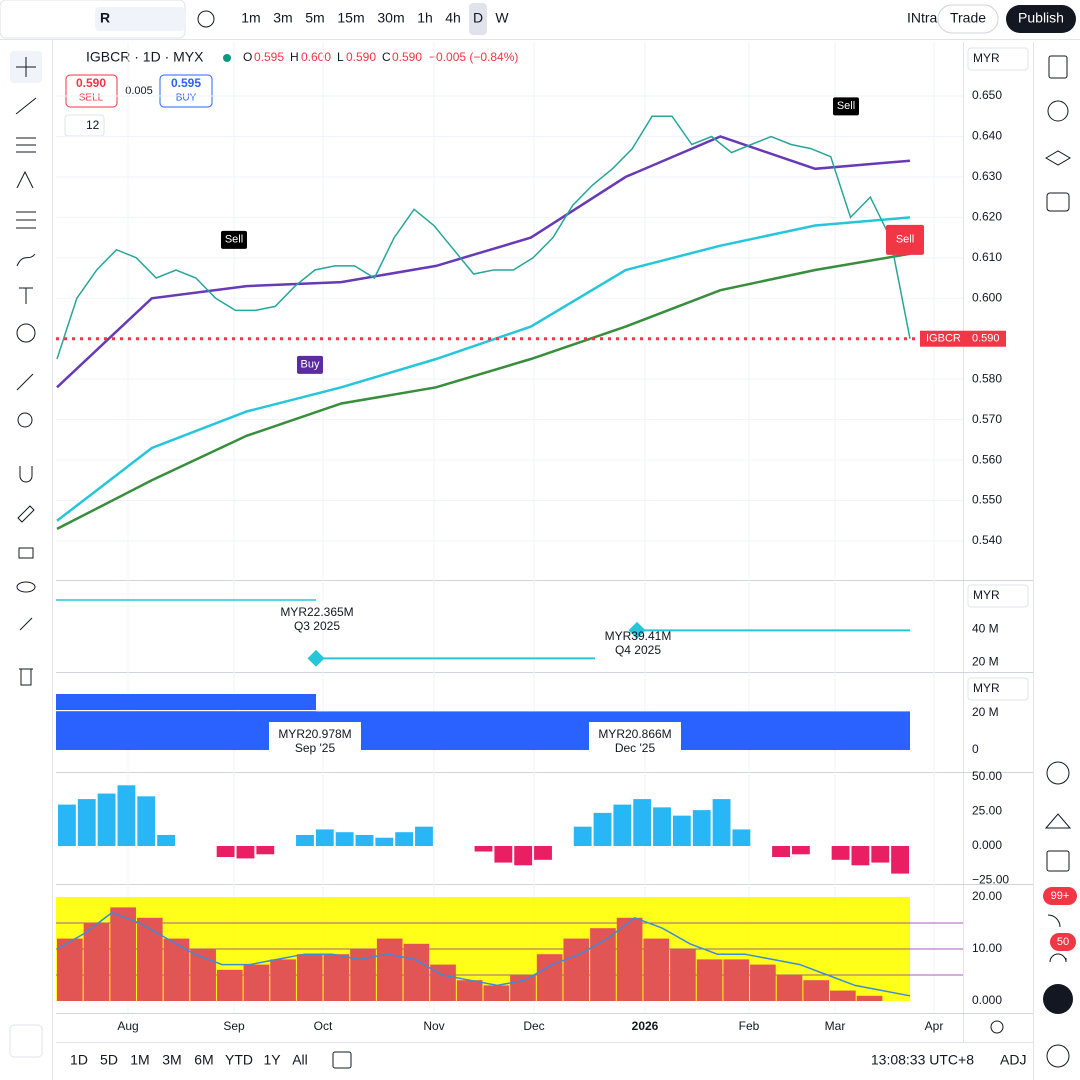  Describe the element at coordinates (314, 18) in the screenshot. I see `interval-button: 5m` at that location.